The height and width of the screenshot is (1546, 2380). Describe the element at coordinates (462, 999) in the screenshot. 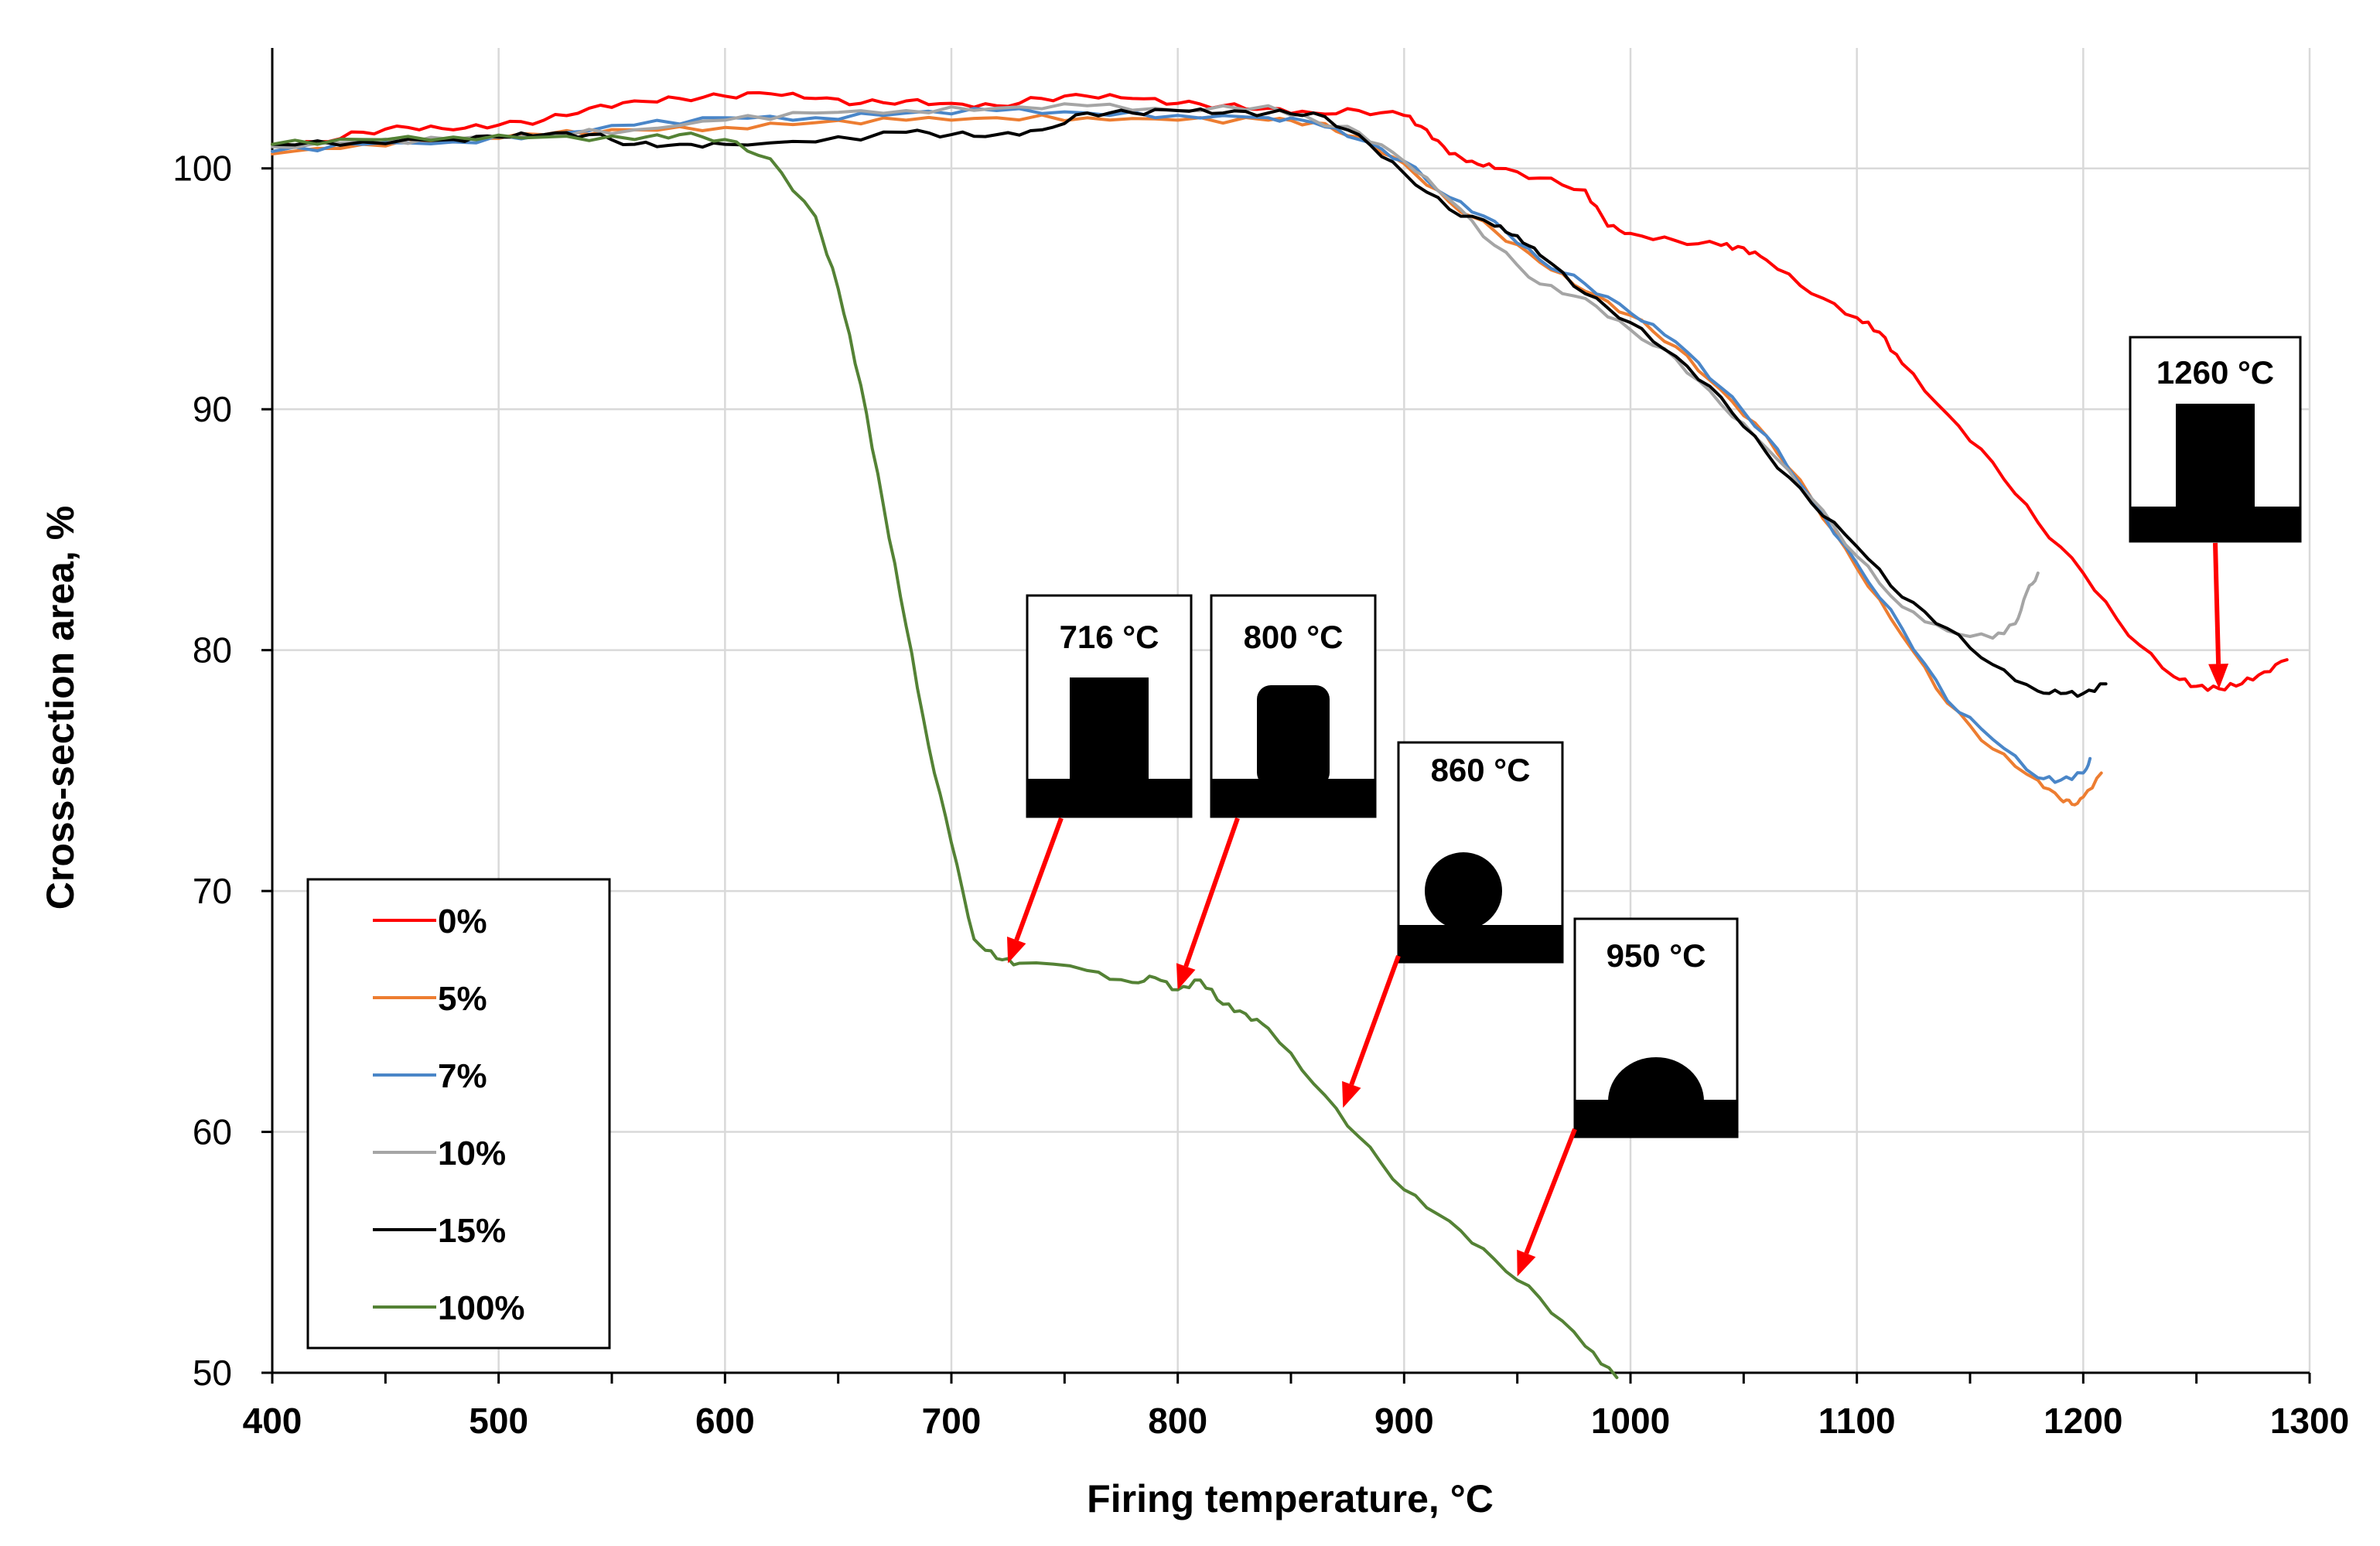

I see `legend-label: 5%` at that location.